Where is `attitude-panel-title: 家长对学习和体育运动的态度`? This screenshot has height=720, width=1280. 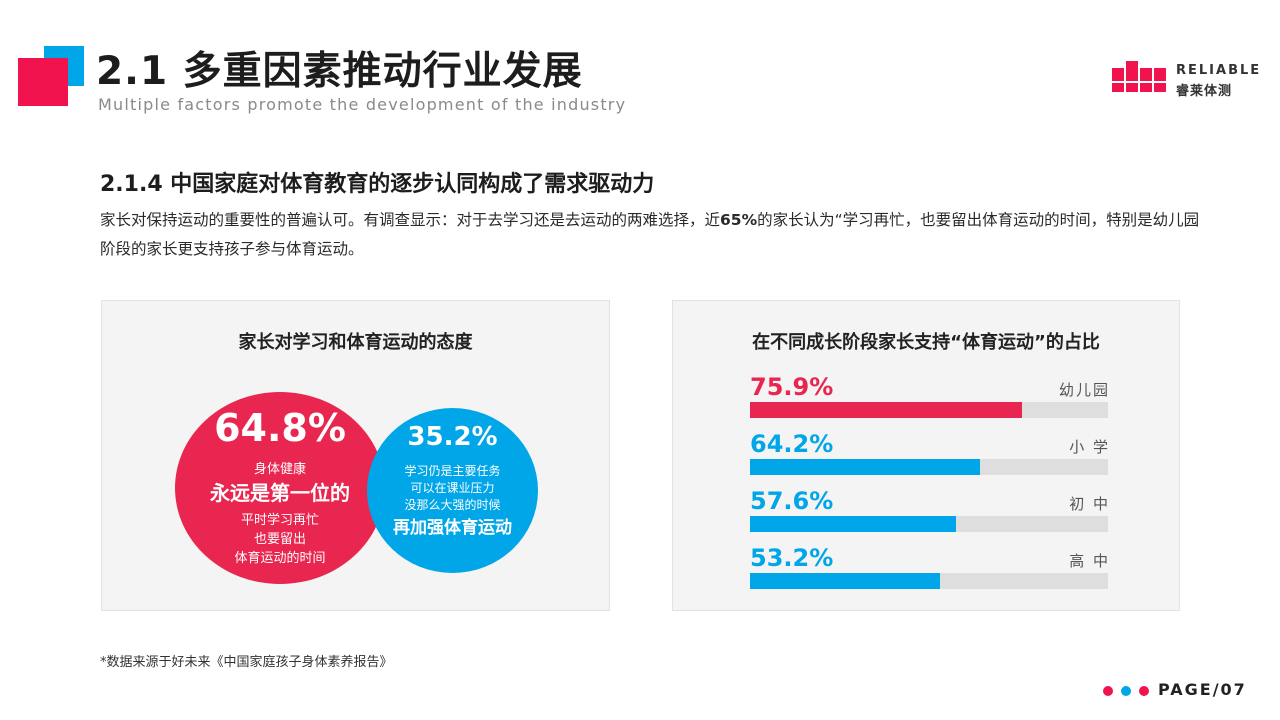 attitude-panel-title: 家长对学习和体育运动的态度 is located at coordinates (355, 342).